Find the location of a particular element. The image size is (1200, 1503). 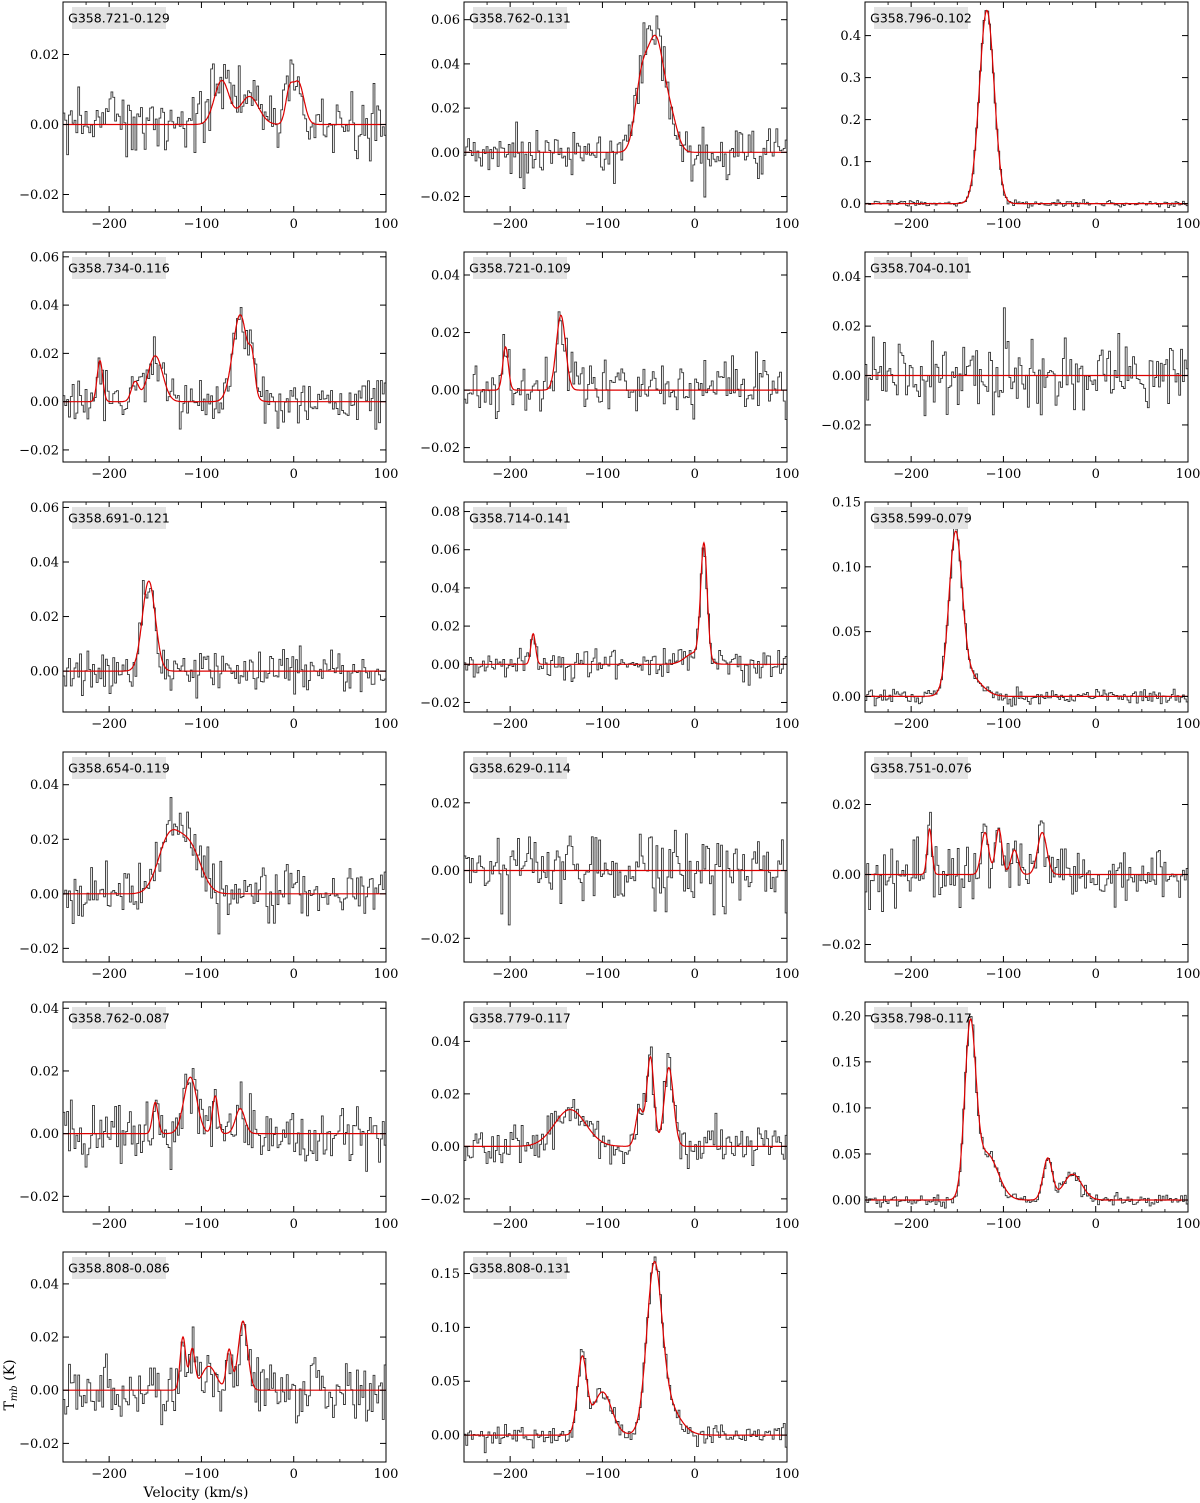

panel-label: G358.704-0.101 is located at coordinates (921, 268).